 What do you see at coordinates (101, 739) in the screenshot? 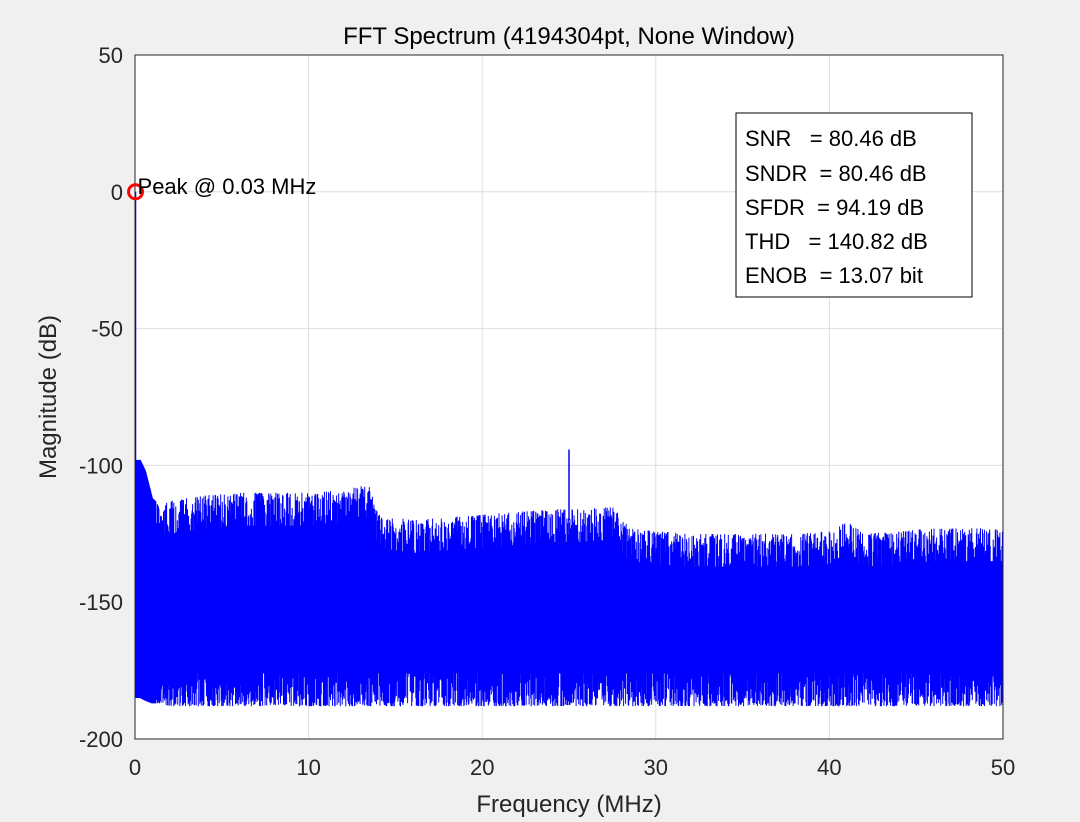
I see `y-tick-label: -200` at bounding box center [101, 739].